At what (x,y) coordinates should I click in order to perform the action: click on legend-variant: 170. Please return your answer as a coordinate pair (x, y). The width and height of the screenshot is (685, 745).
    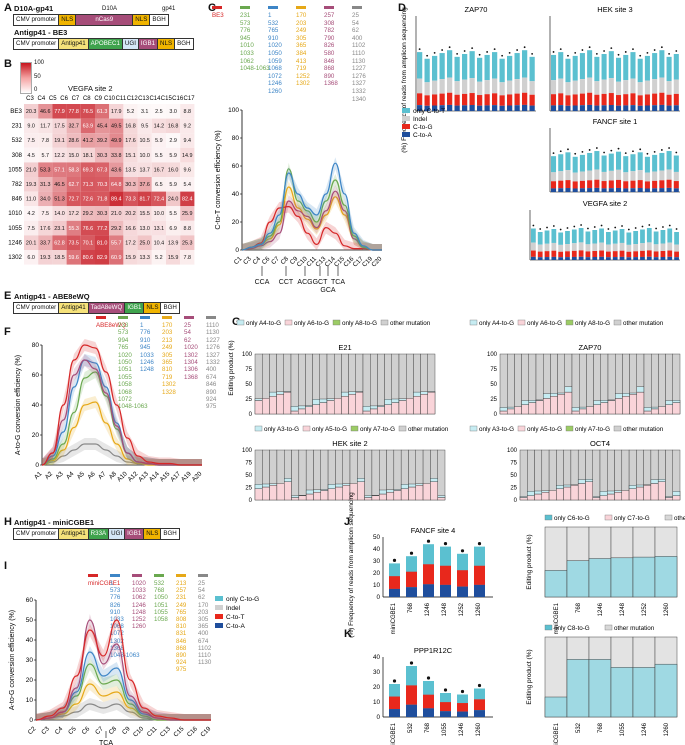
    Looking at the image, I should click on (301, 15).